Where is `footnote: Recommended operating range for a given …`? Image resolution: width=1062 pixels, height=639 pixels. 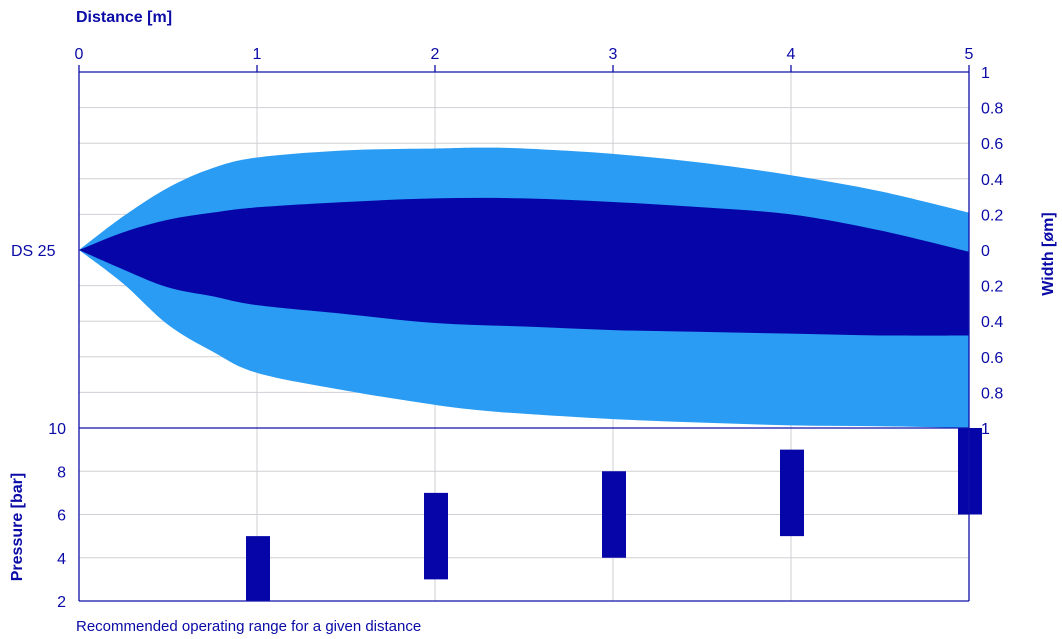 footnote: Recommended operating range for a given … is located at coordinates (248, 626).